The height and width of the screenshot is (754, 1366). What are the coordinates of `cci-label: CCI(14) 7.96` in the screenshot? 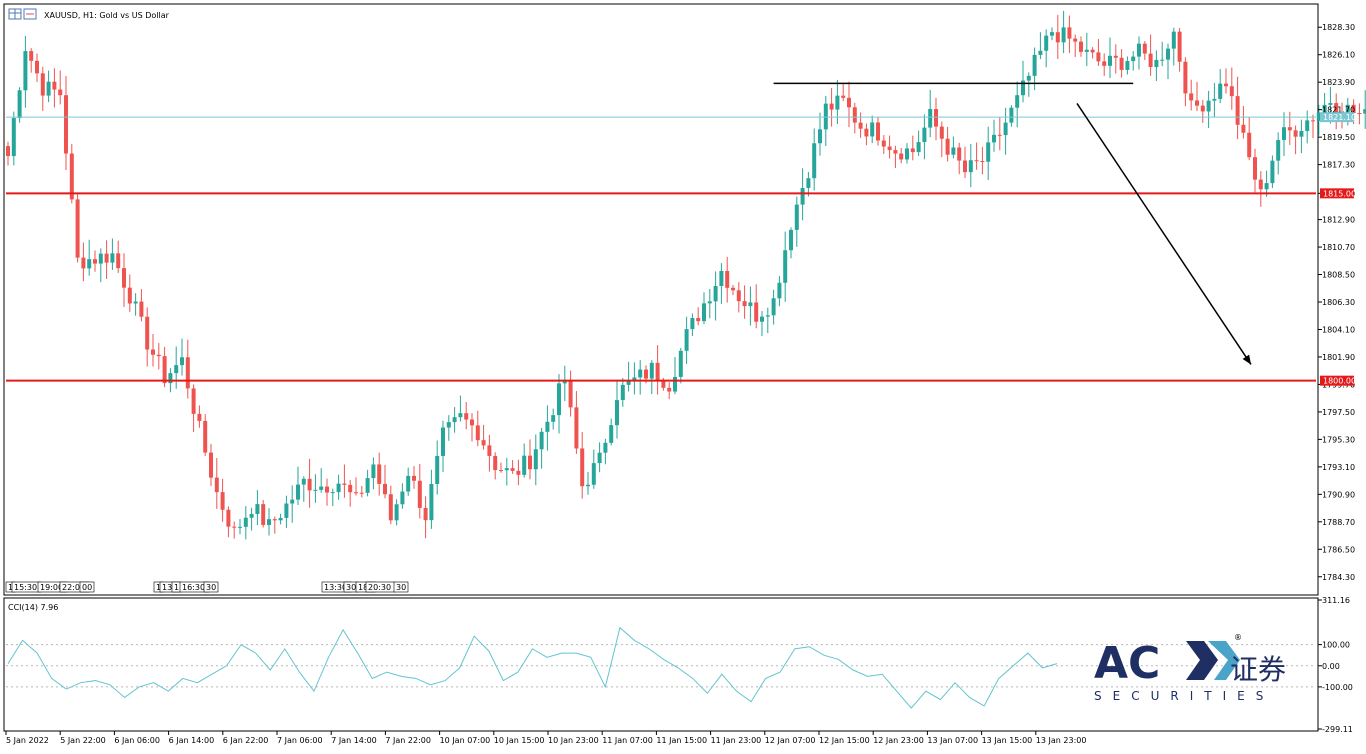 It's located at (33, 607).